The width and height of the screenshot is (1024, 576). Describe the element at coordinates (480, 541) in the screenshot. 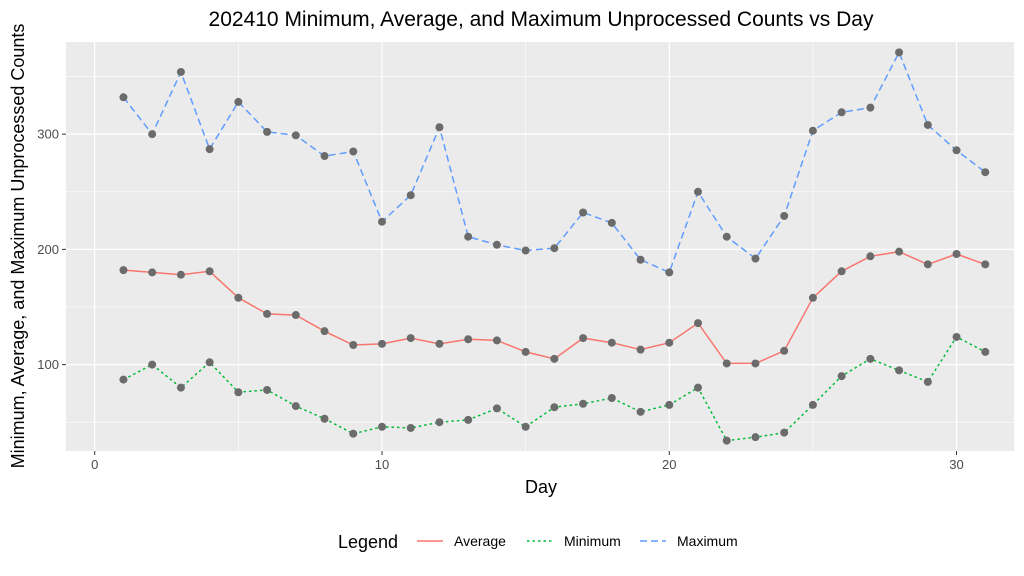

I see `legend-label-average: Average` at that location.